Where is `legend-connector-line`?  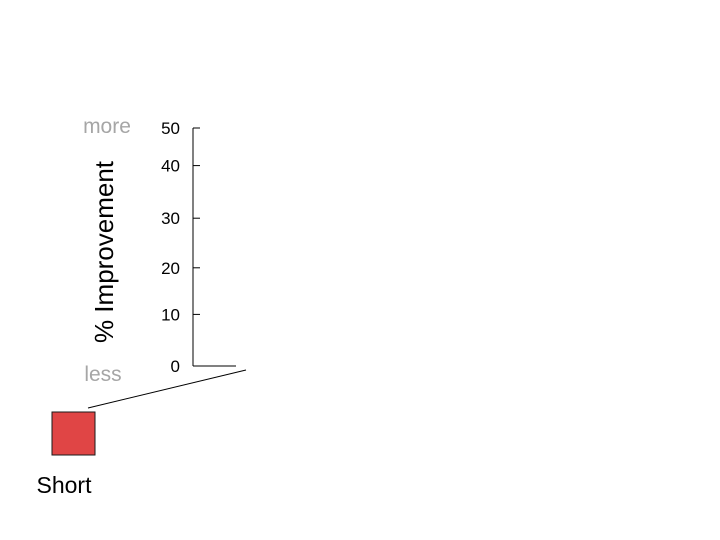
legend-connector-line is located at coordinates (167, 389).